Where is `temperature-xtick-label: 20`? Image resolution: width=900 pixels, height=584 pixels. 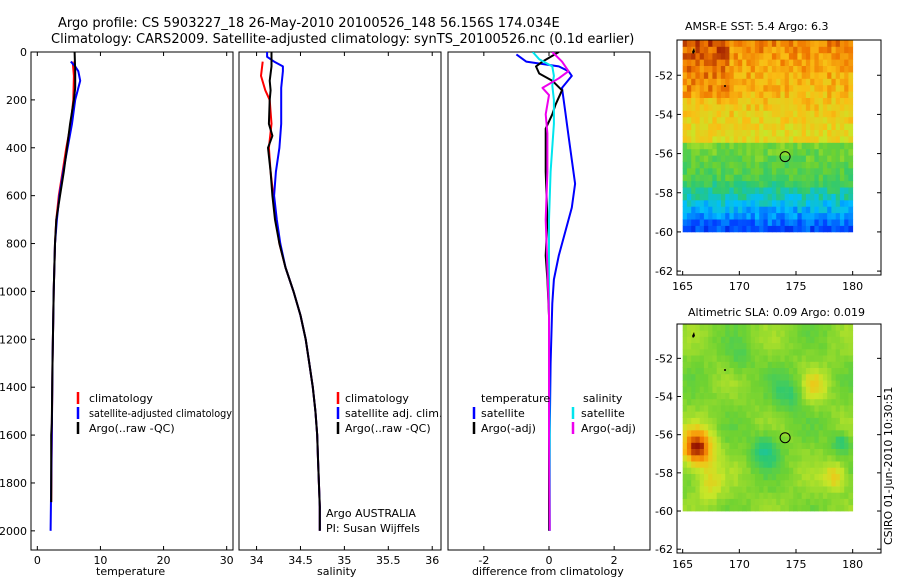
temperature-xtick-label: 20 is located at coordinates (164, 560).